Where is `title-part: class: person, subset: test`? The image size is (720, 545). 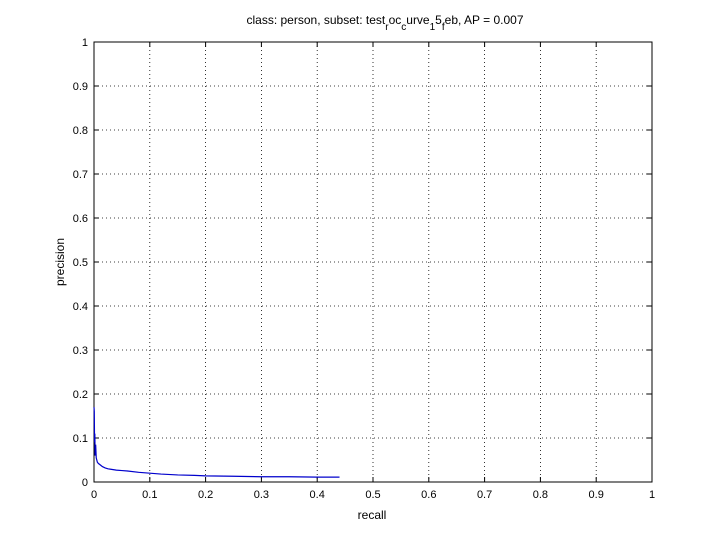
title-part: class: person, subset: test is located at coordinates (316, 20).